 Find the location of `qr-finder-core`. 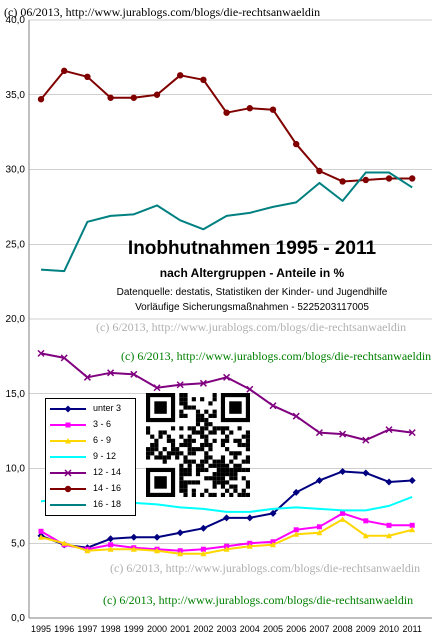

qr-finder-core is located at coordinates (160, 482).